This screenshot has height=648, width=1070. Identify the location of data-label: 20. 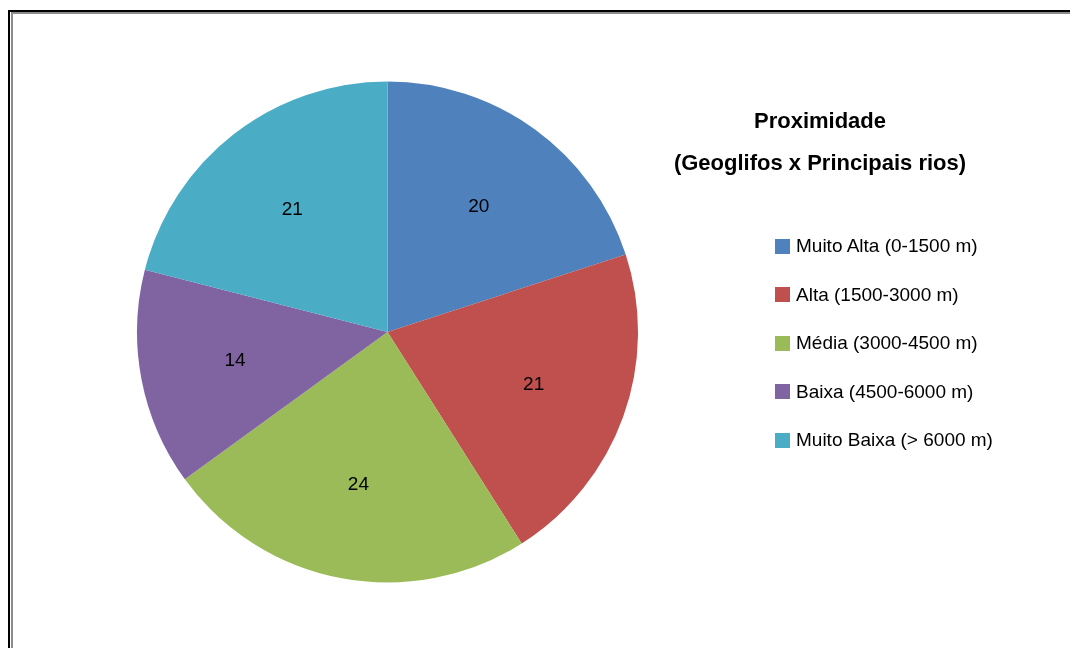
(479, 205).